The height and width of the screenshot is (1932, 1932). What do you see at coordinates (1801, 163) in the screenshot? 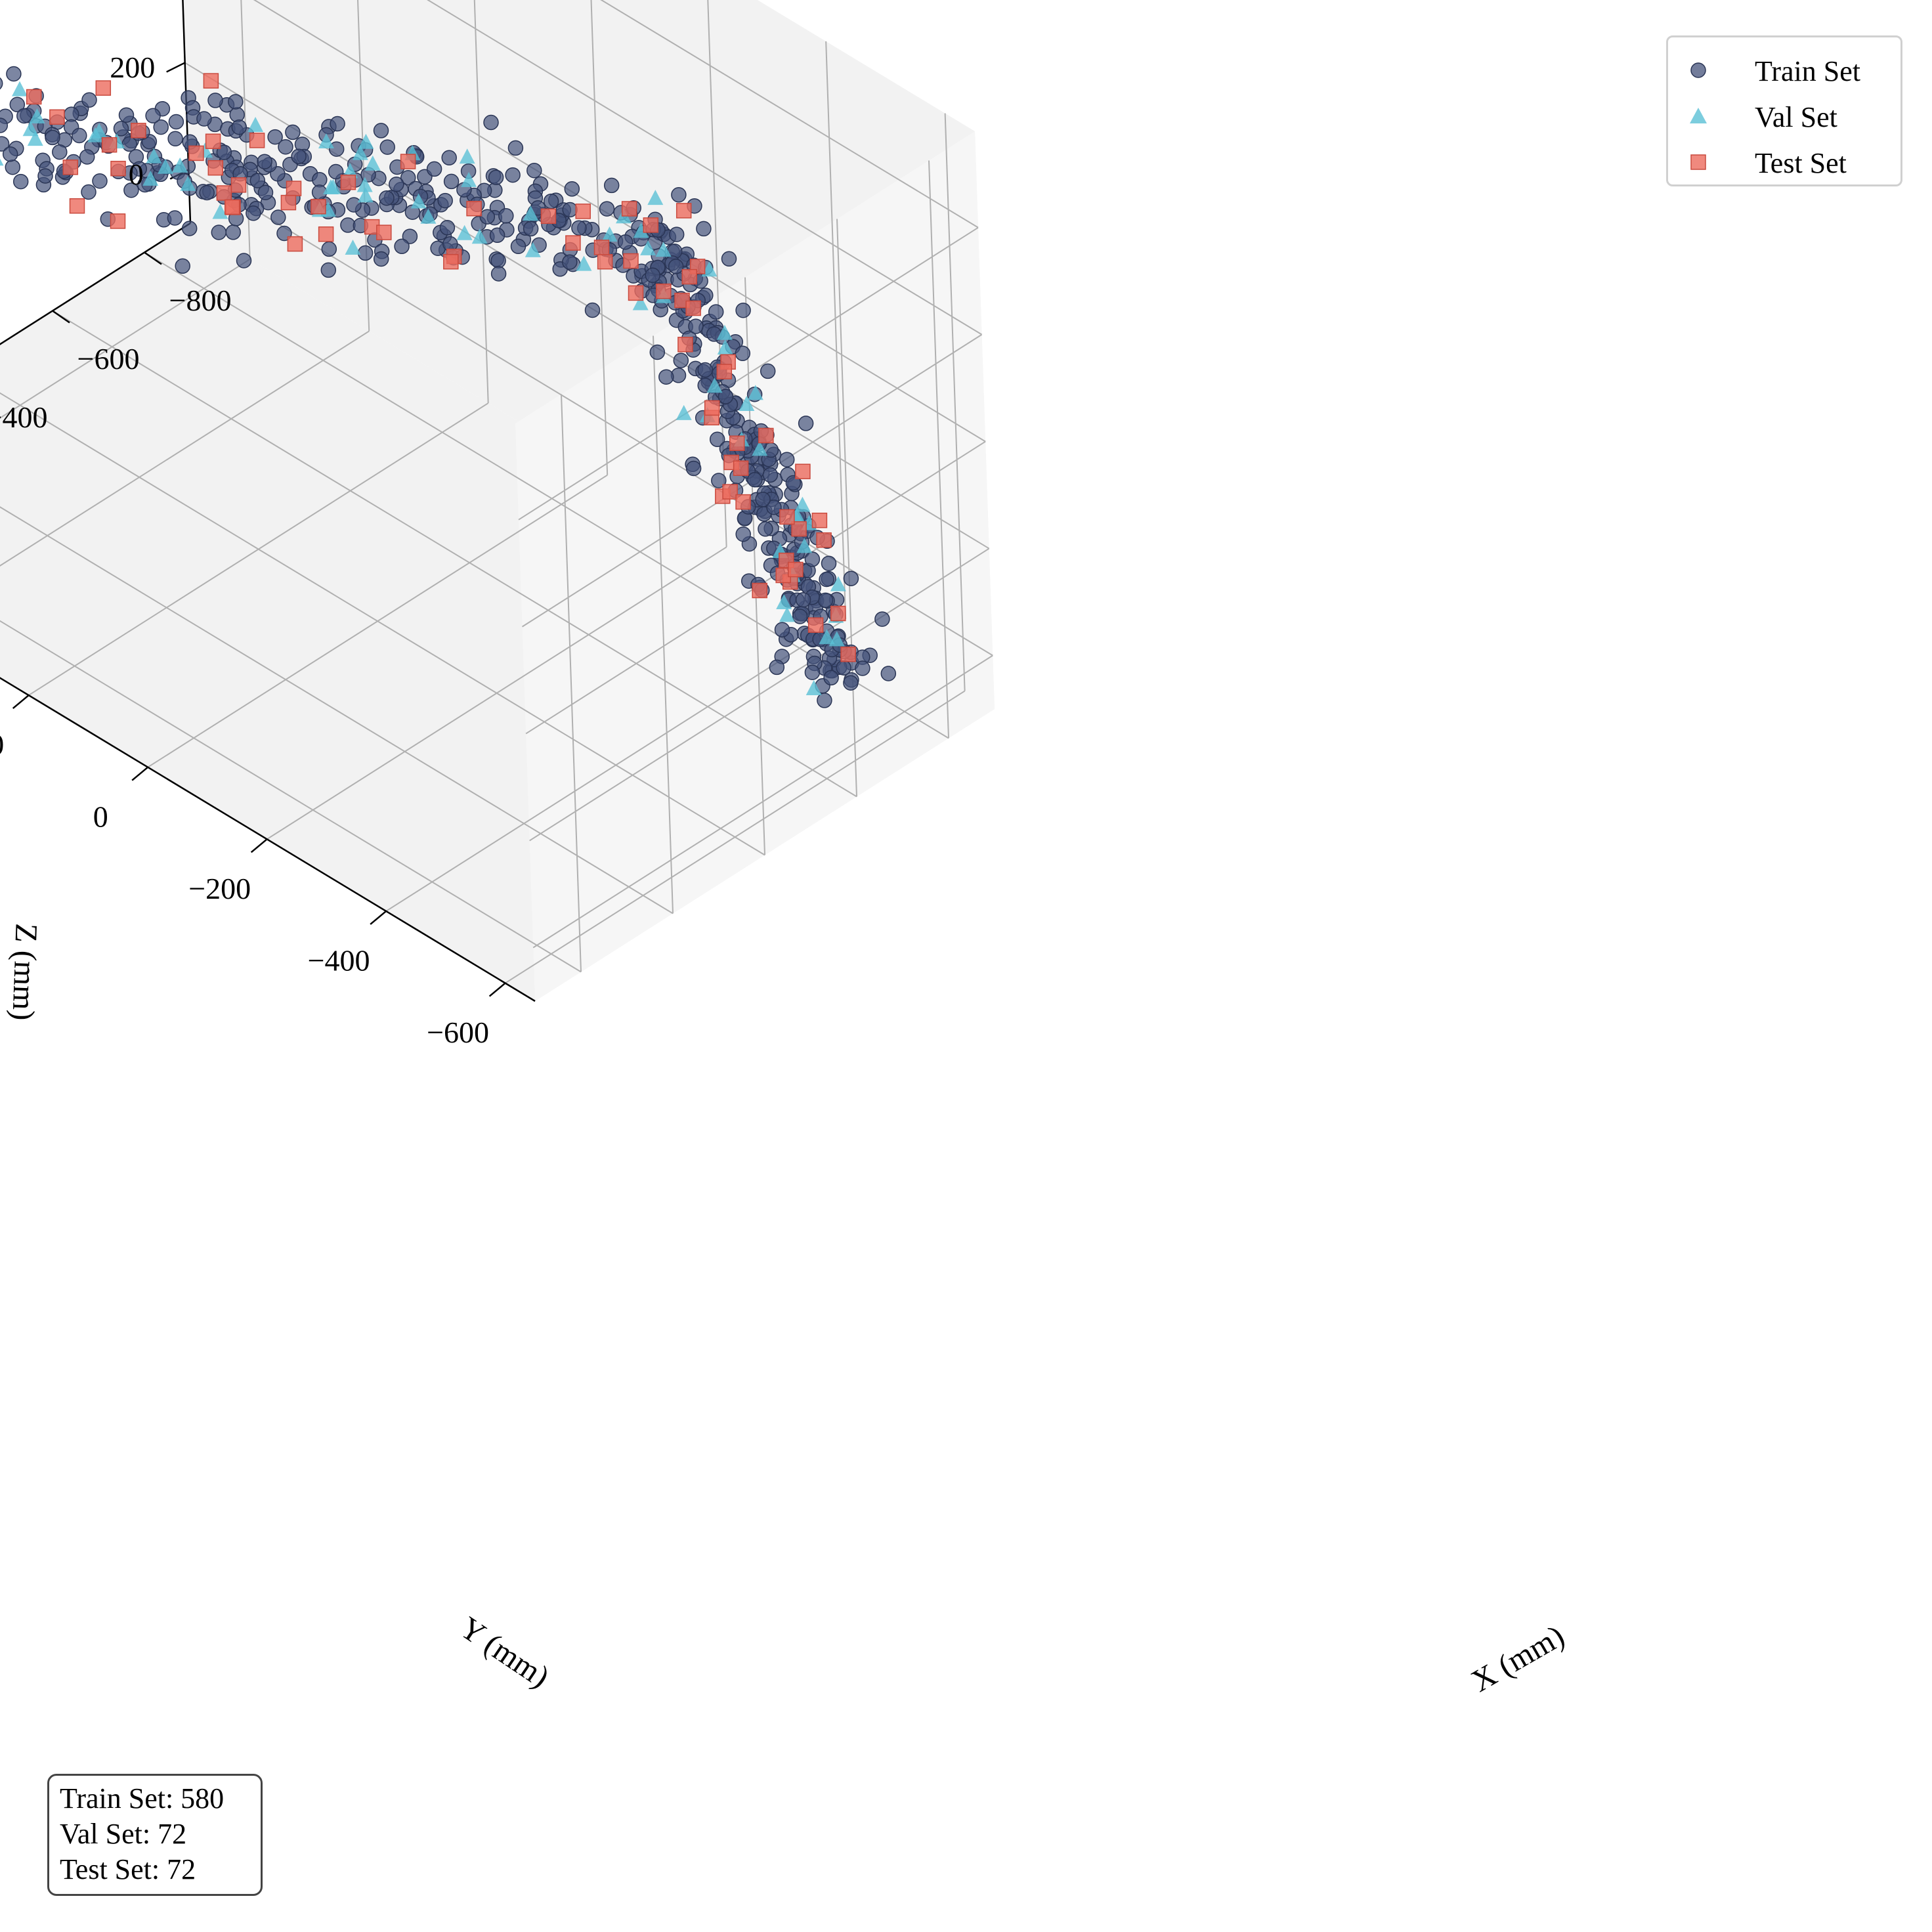
I see `legend-label-test: Test Set` at bounding box center [1801, 163].